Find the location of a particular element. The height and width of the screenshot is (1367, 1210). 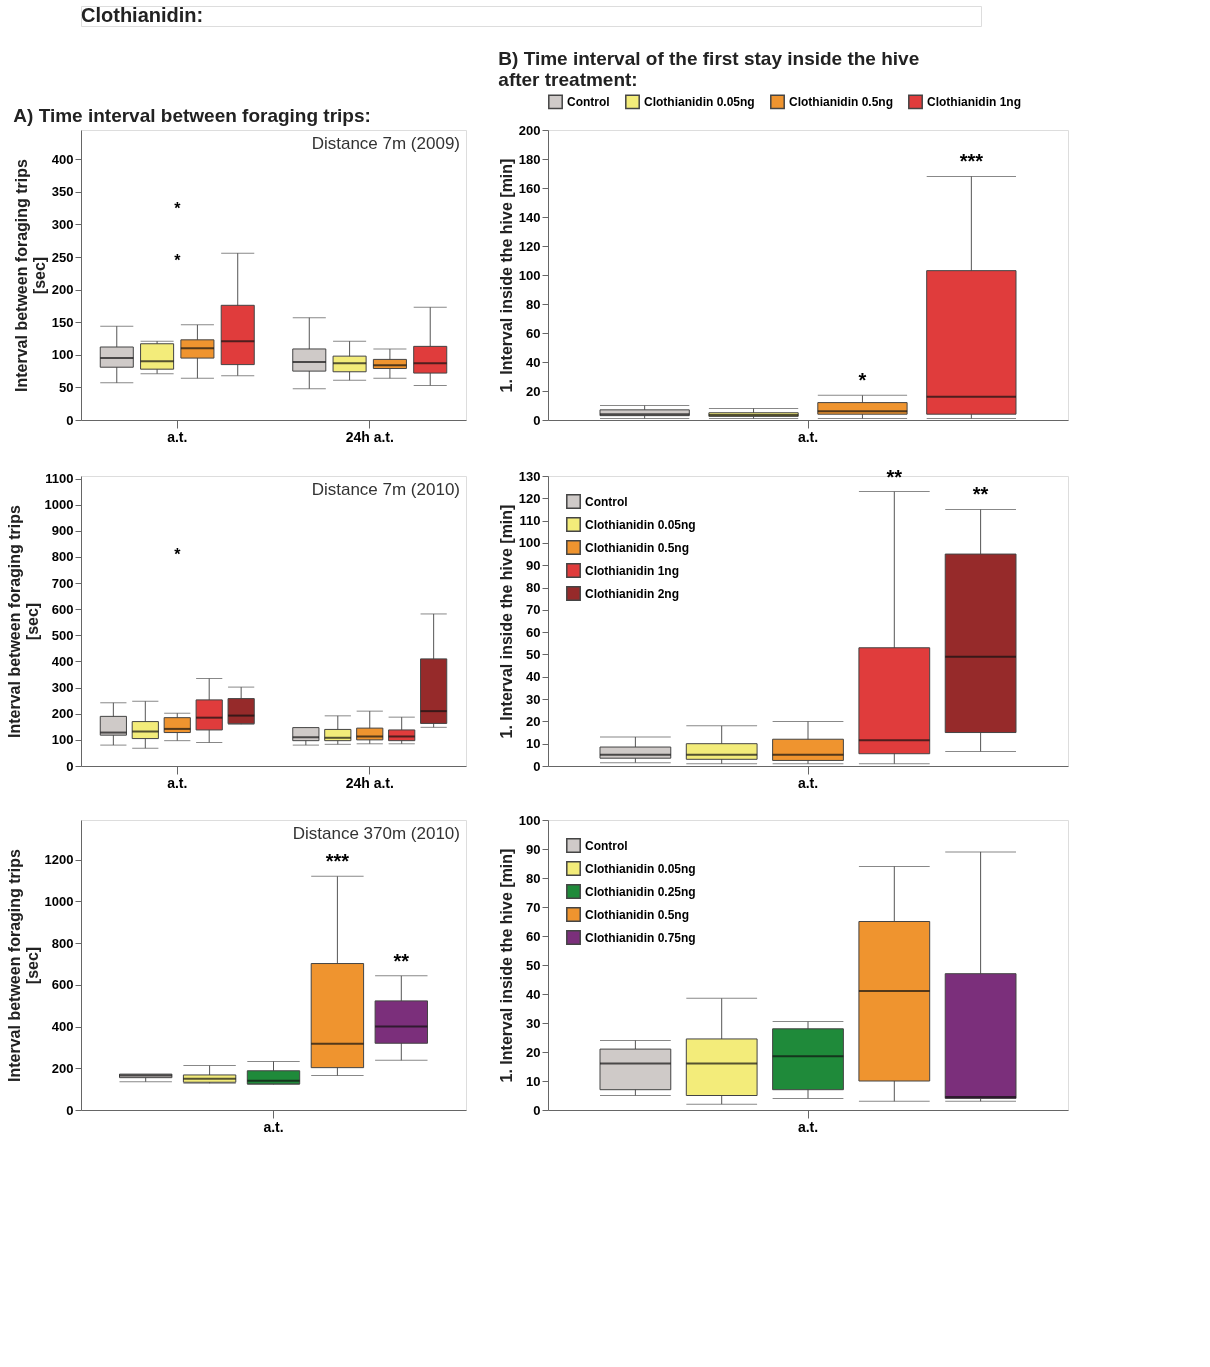

y-tick-label: 350 is located at coordinates (62, 192).